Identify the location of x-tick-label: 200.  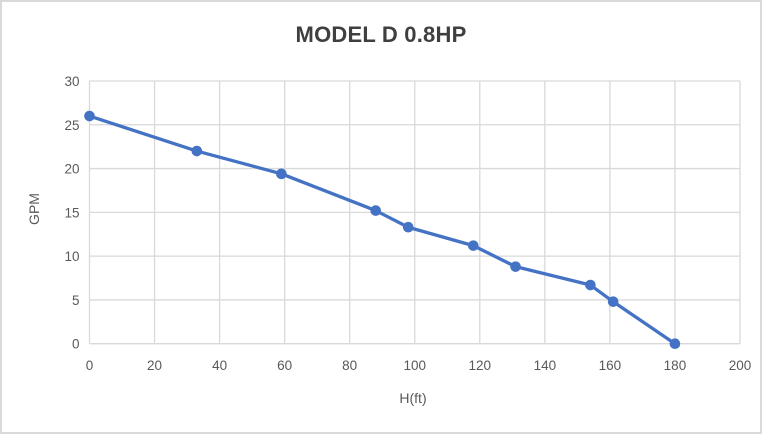
(740, 365).